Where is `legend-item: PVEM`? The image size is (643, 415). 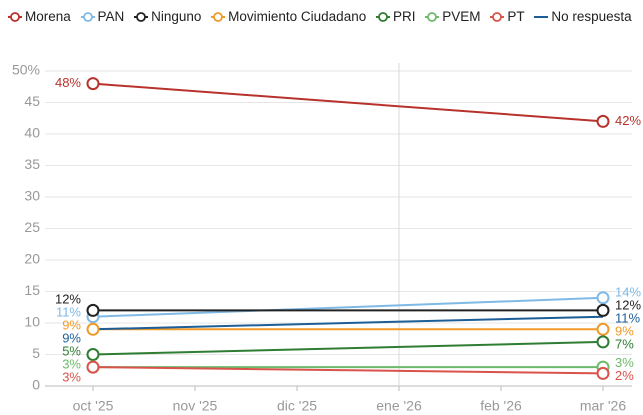
legend-item: PVEM is located at coordinates (453, 16).